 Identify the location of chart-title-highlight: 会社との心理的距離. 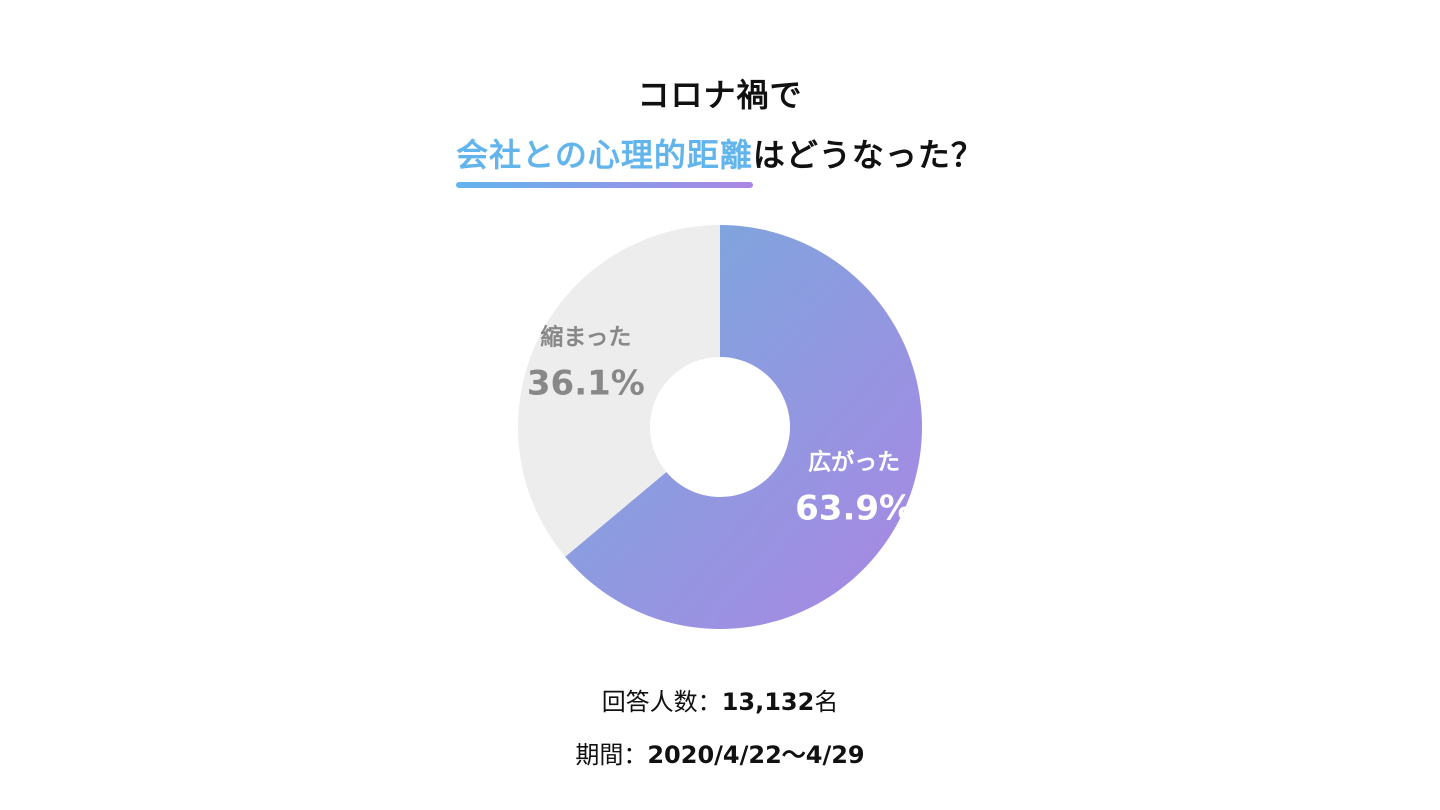
(604, 159).